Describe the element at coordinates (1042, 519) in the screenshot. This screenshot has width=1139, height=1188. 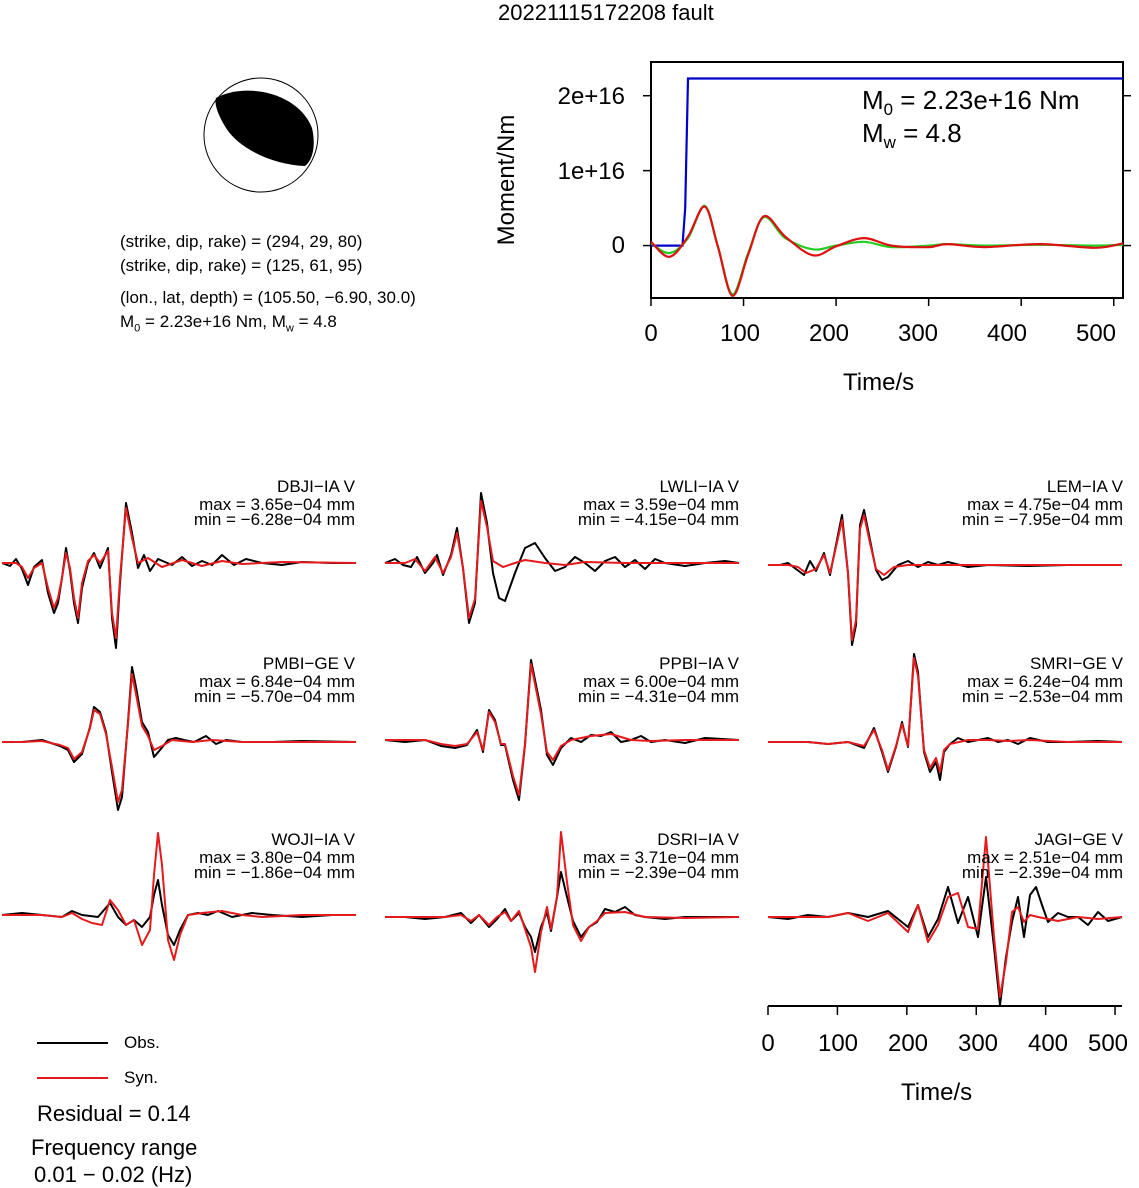
I see `station-min: min = −7.95e−04 mm` at that location.